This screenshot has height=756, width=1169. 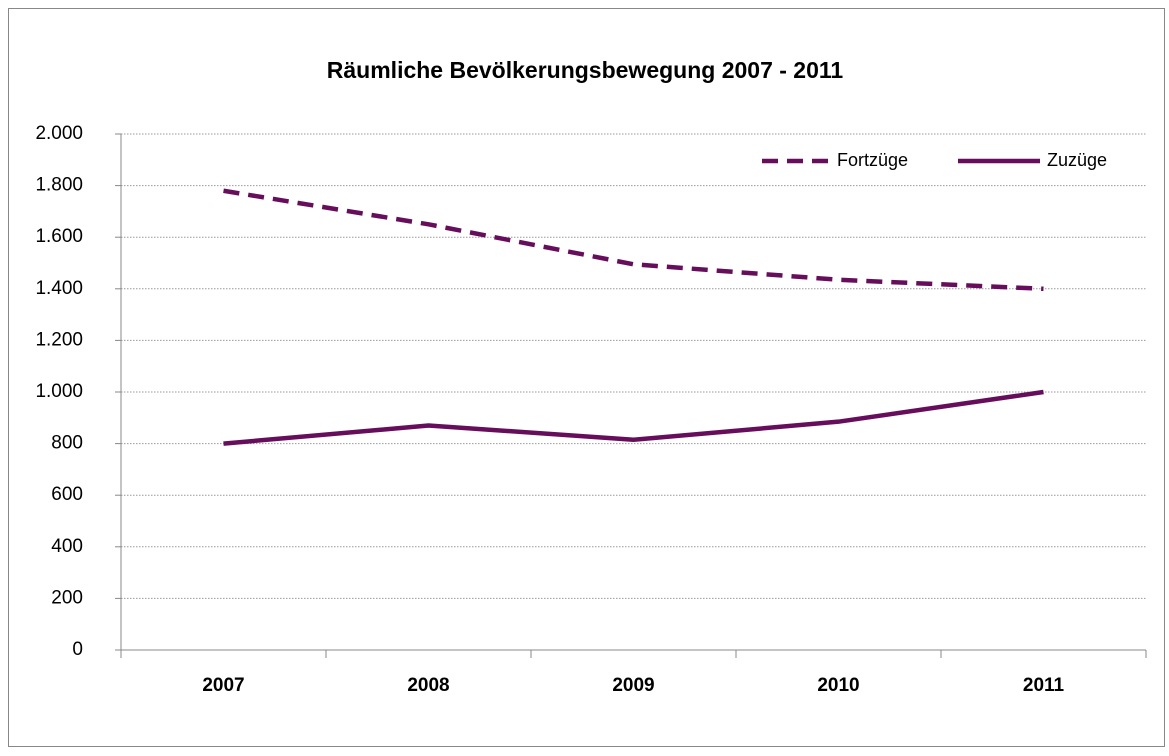 What do you see at coordinates (59, 236) in the screenshot?
I see `y-tick-label: 1.600` at bounding box center [59, 236].